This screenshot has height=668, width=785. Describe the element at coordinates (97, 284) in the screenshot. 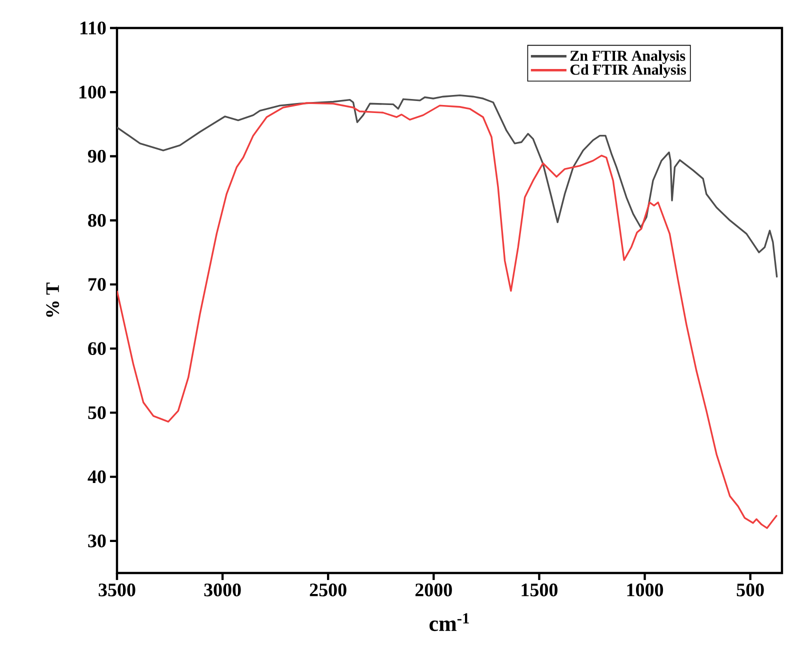

I see `y-tick-label: 70` at that location.